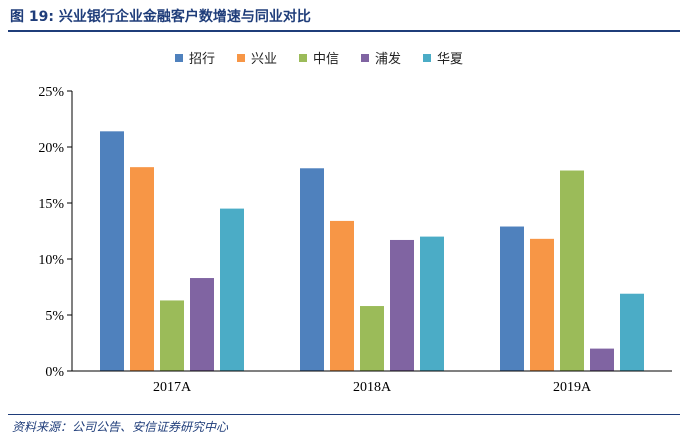  Describe the element at coordinates (572, 387) in the screenshot. I see `x-tick-label: 2019A` at that location.